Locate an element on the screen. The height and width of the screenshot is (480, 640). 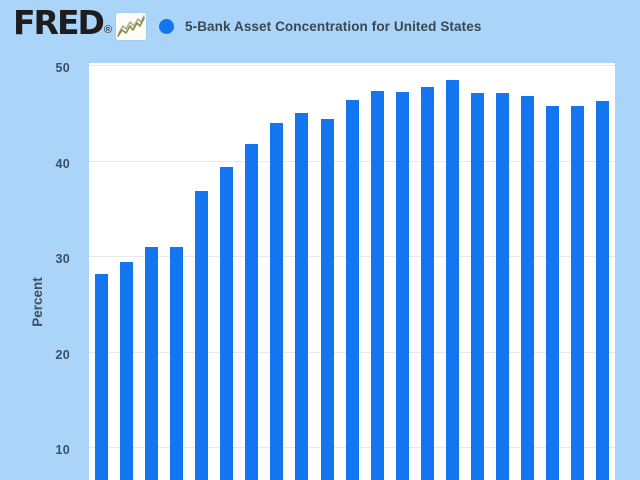
fred-logo-text: FRED is located at coordinates (59, 22).